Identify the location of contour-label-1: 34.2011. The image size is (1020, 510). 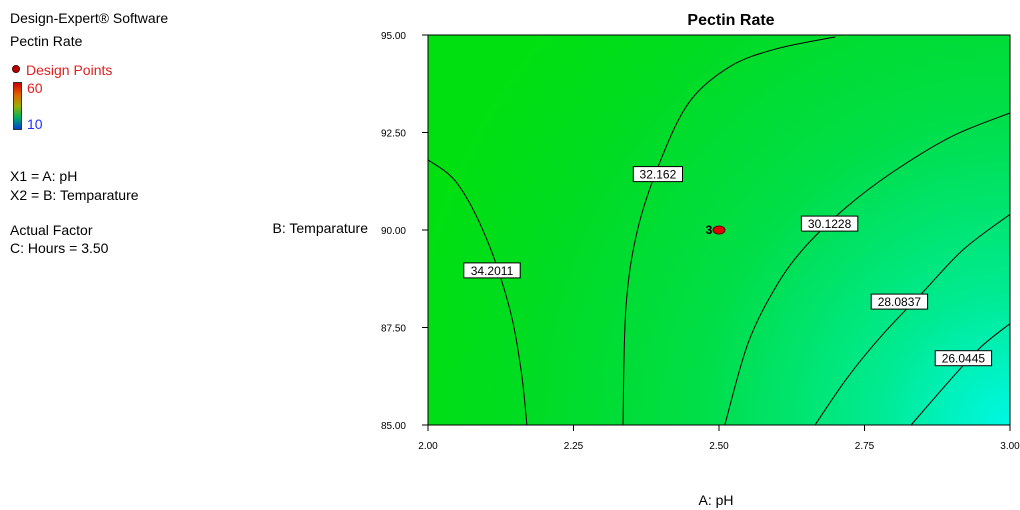
(492, 271).